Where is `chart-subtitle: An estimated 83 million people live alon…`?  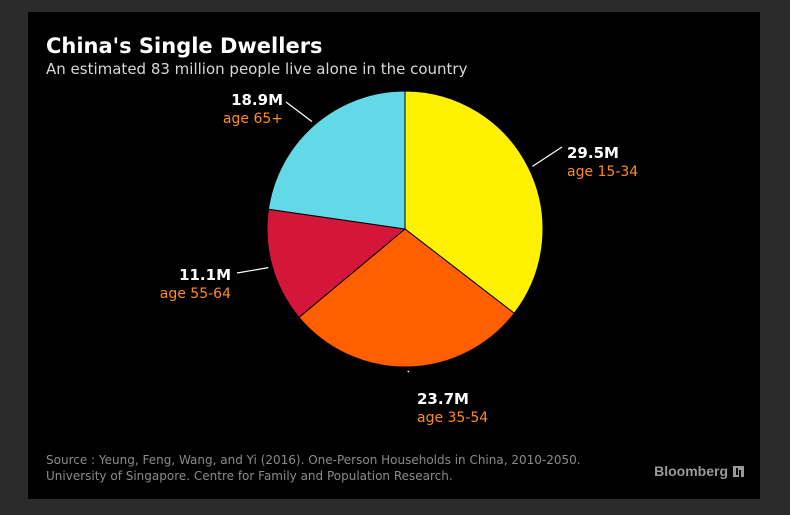 chart-subtitle: An estimated 83 million people live alon… is located at coordinates (257, 69).